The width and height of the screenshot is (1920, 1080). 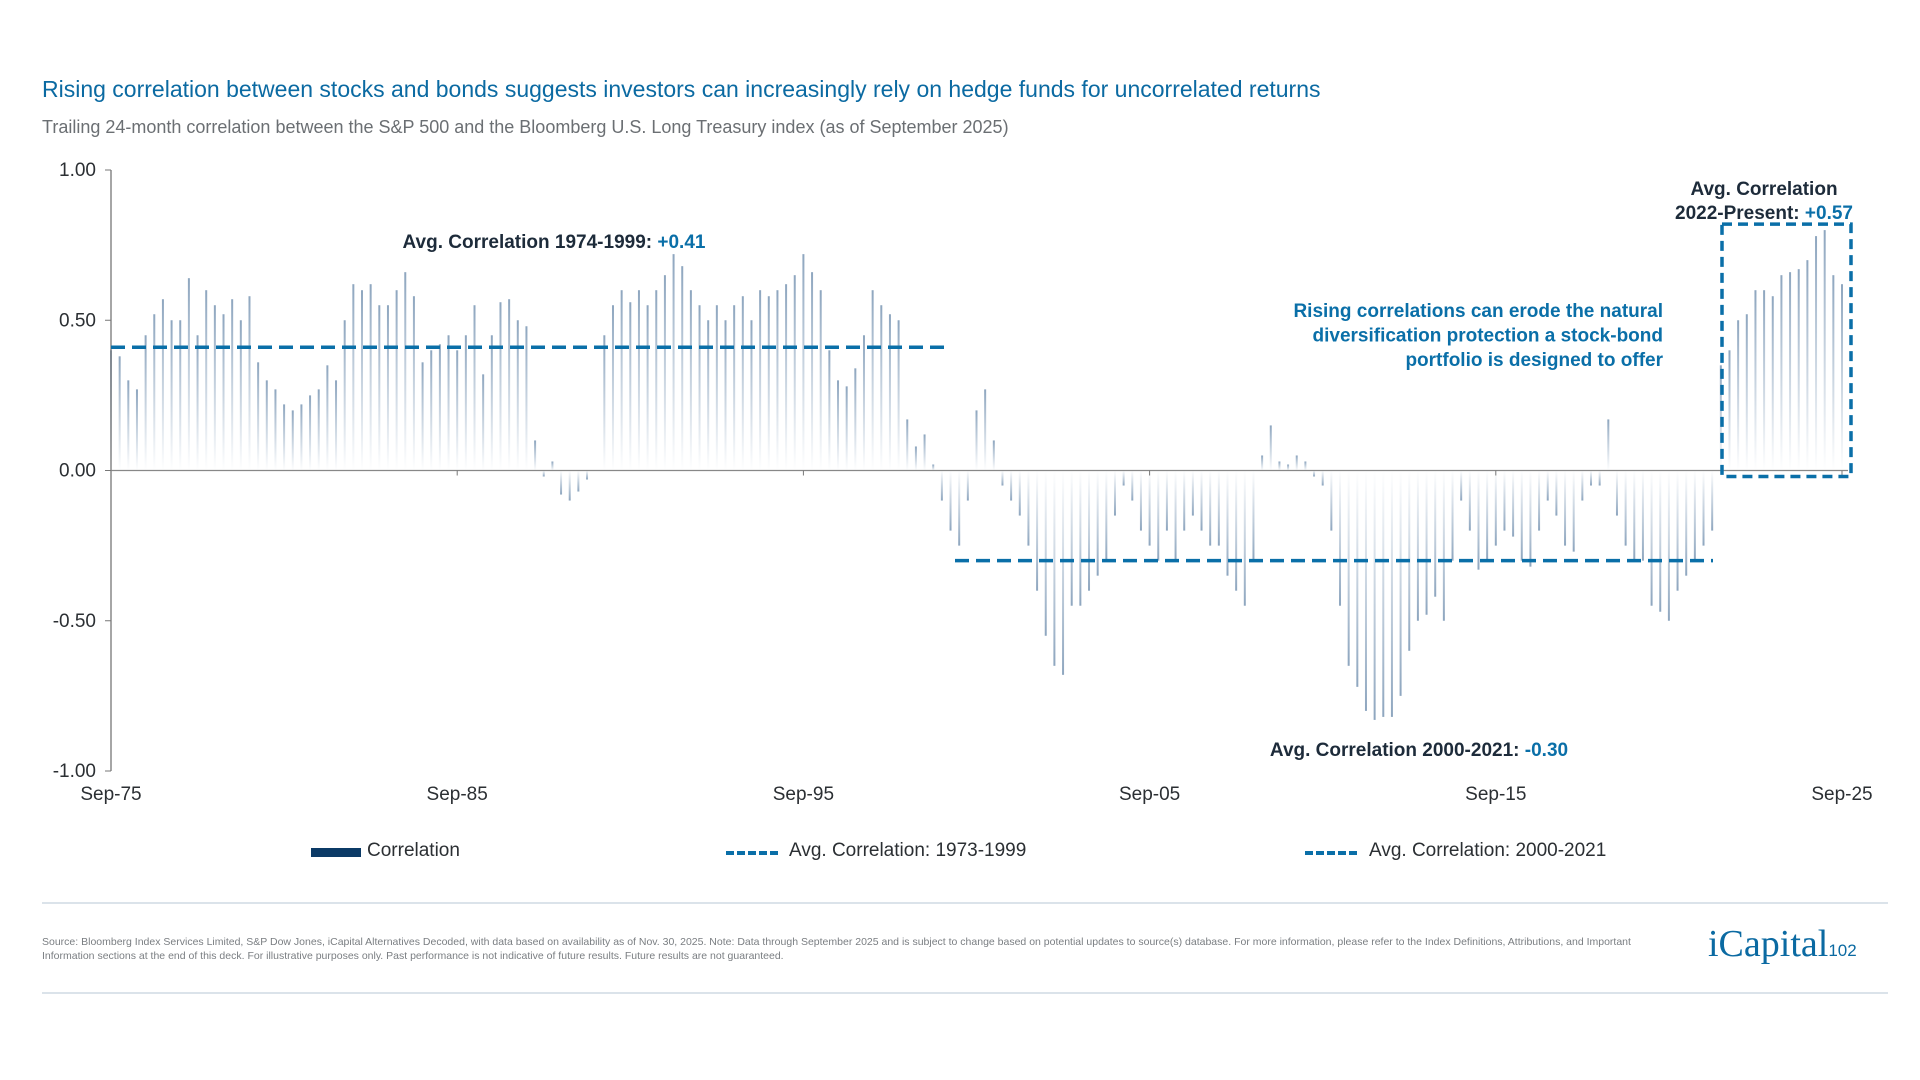 What do you see at coordinates (110, 794) in the screenshot?
I see `x-tick-label: Sep-75` at bounding box center [110, 794].